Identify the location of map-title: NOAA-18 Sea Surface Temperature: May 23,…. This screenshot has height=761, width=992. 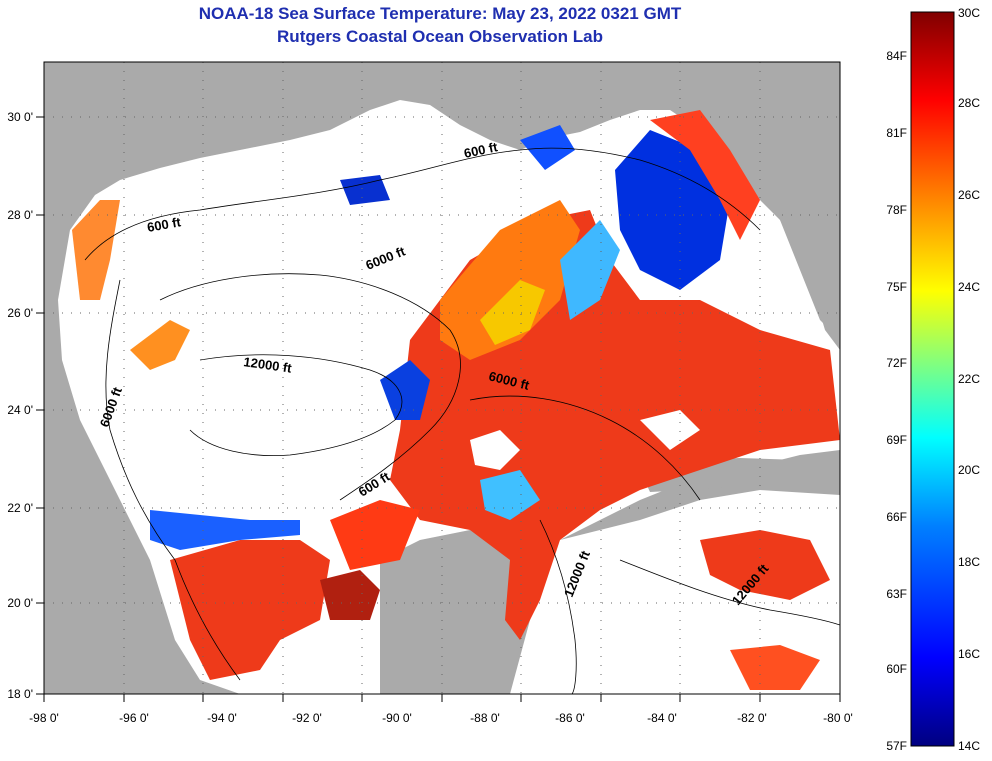
(440, 13).